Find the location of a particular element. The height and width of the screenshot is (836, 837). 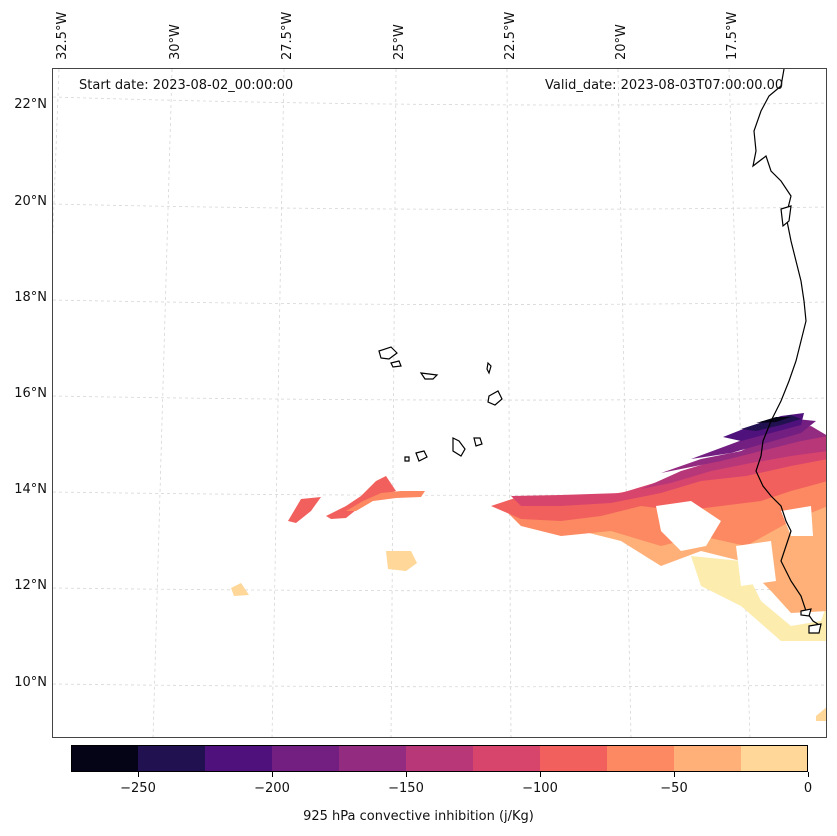

meridian-27-5w is located at coordinates (278, 403).